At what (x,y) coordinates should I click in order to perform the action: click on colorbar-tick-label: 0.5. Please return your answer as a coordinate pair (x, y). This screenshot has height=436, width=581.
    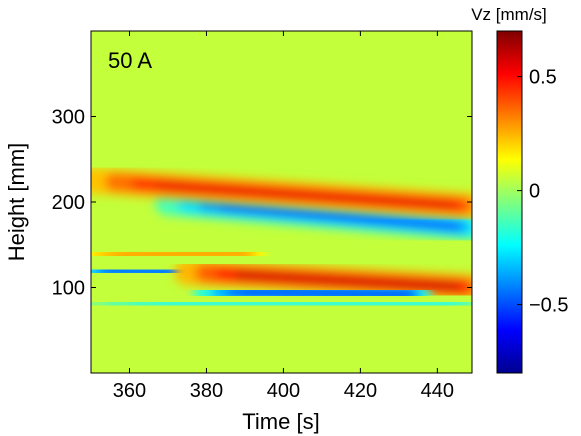
    Looking at the image, I should click on (543, 78).